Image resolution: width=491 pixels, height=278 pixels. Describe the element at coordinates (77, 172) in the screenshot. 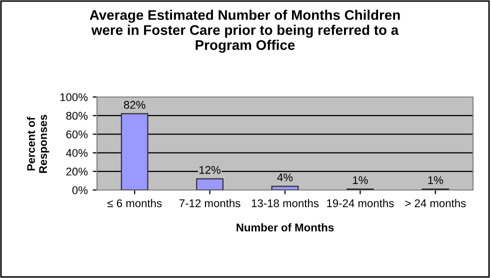

I see `y-tick-label: 20%` at that location.